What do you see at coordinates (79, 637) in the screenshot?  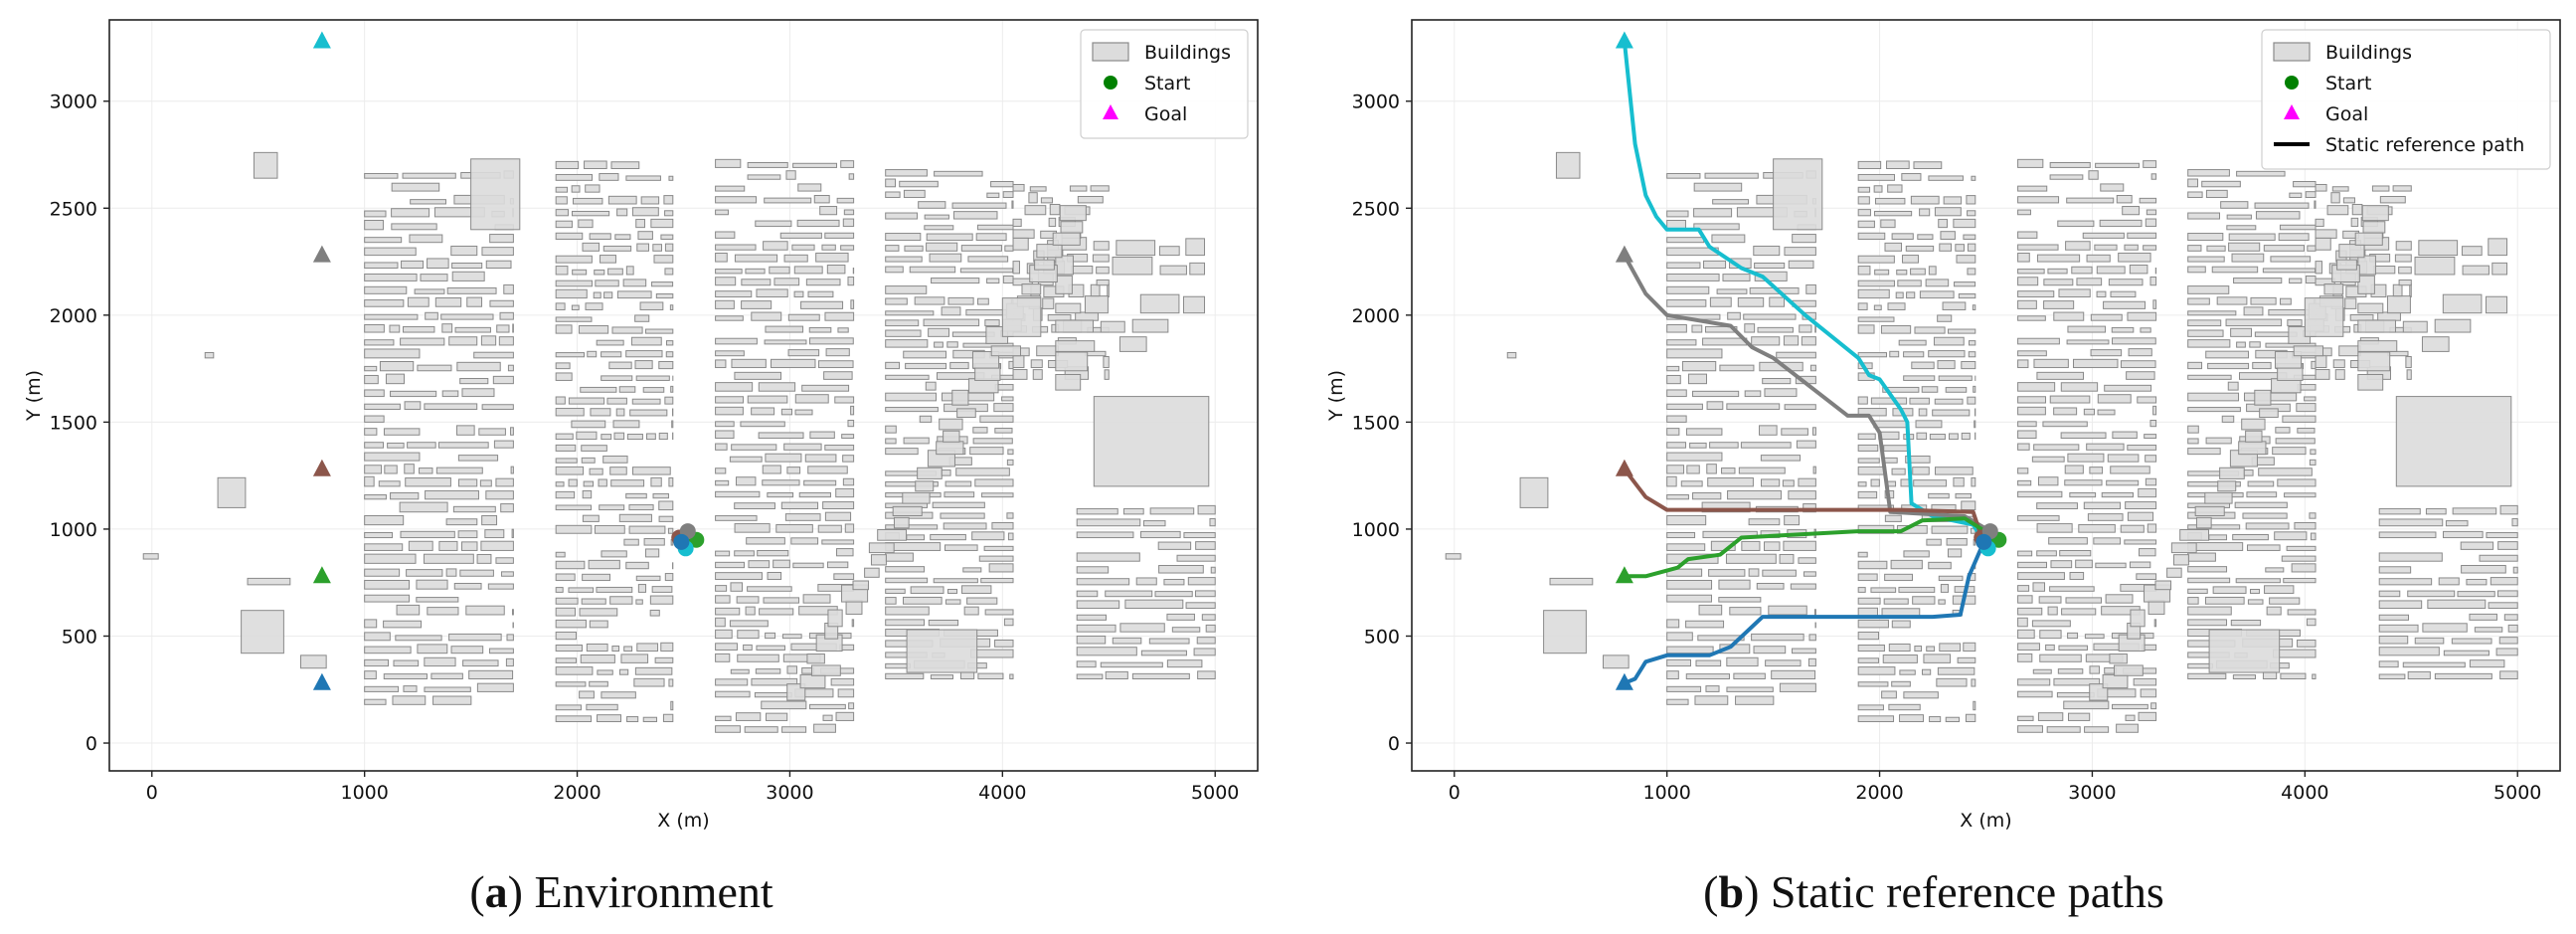 I see `y-tick-label: 500` at bounding box center [79, 637].